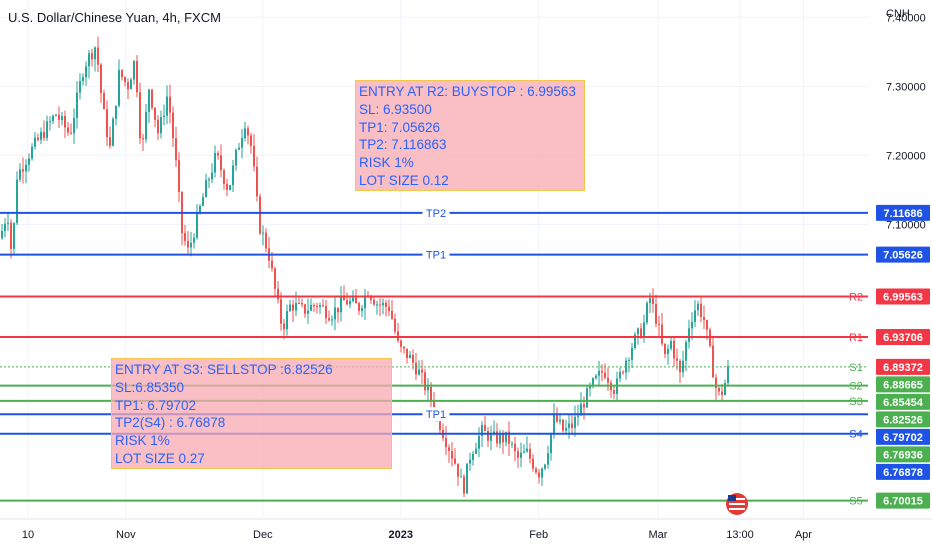 The height and width of the screenshot is (550, 932). What do you see at coordinates (434, 502) in the screenshot?
I see `level-s5-11: S5` at bounding box center [434, 502].